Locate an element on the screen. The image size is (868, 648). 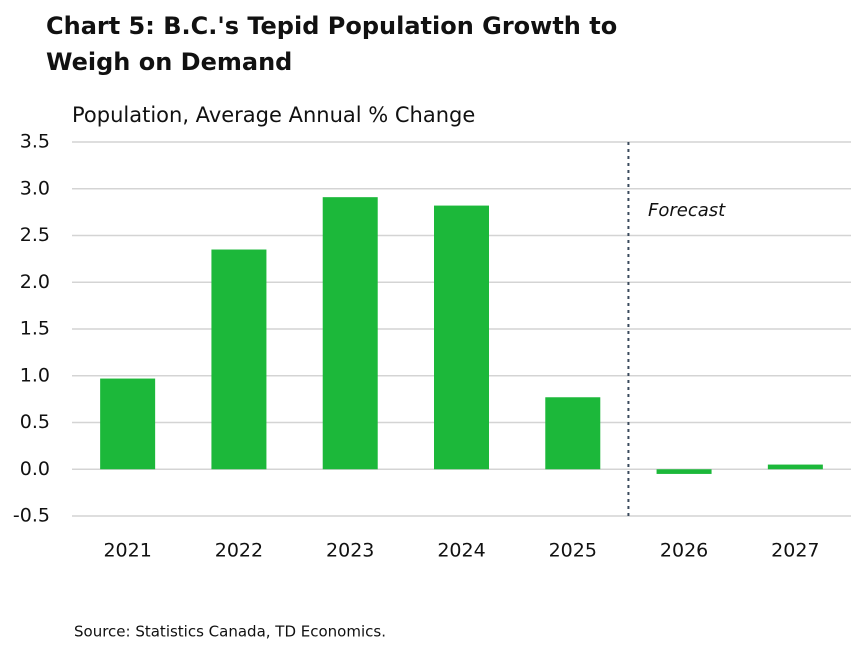
y-tick-label: 3.5 is located at coordinates (35, 142).